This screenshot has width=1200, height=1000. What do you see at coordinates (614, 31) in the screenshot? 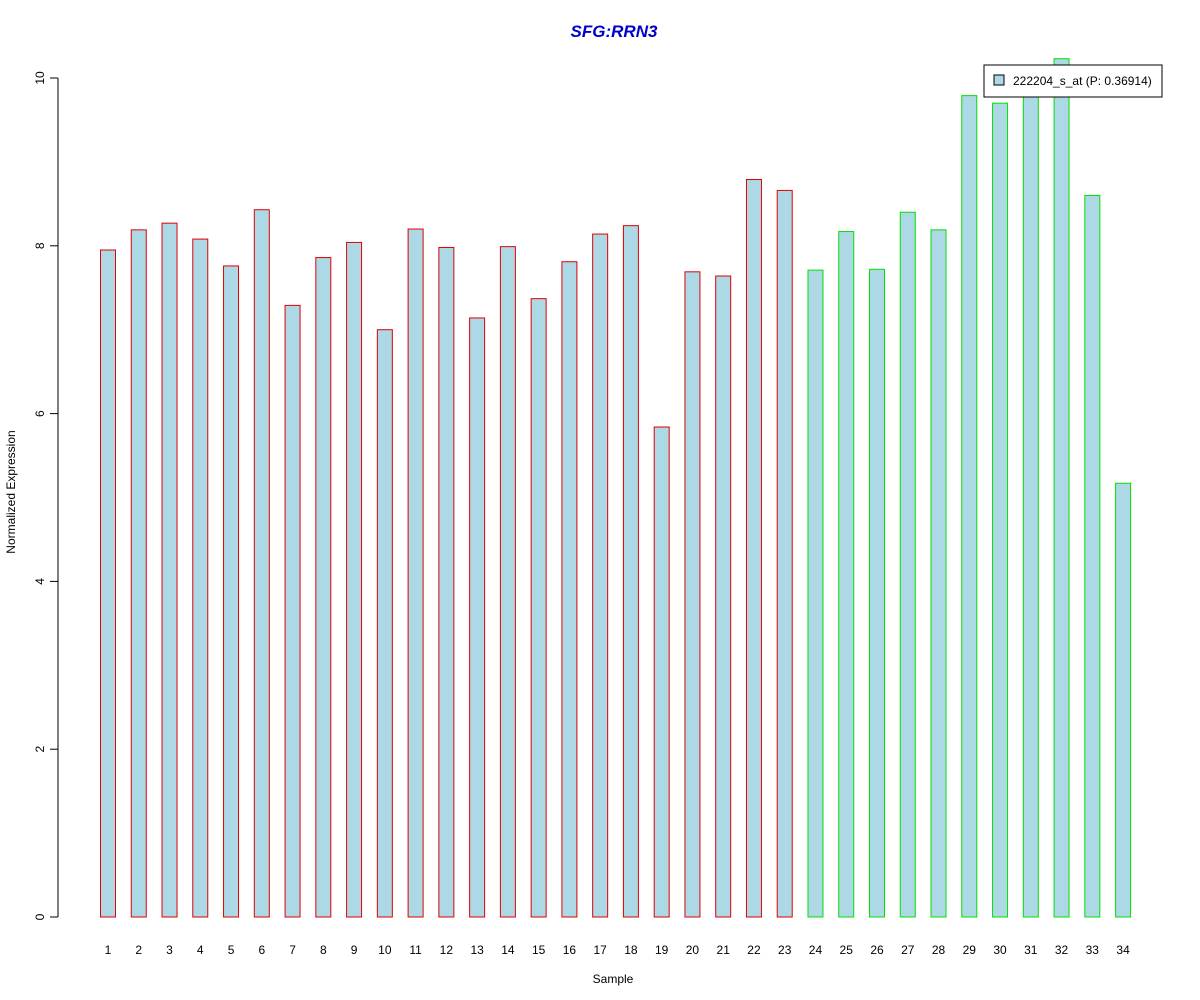
I see `chart-title: SFG:RRN3` at bounding box center [614, 31].